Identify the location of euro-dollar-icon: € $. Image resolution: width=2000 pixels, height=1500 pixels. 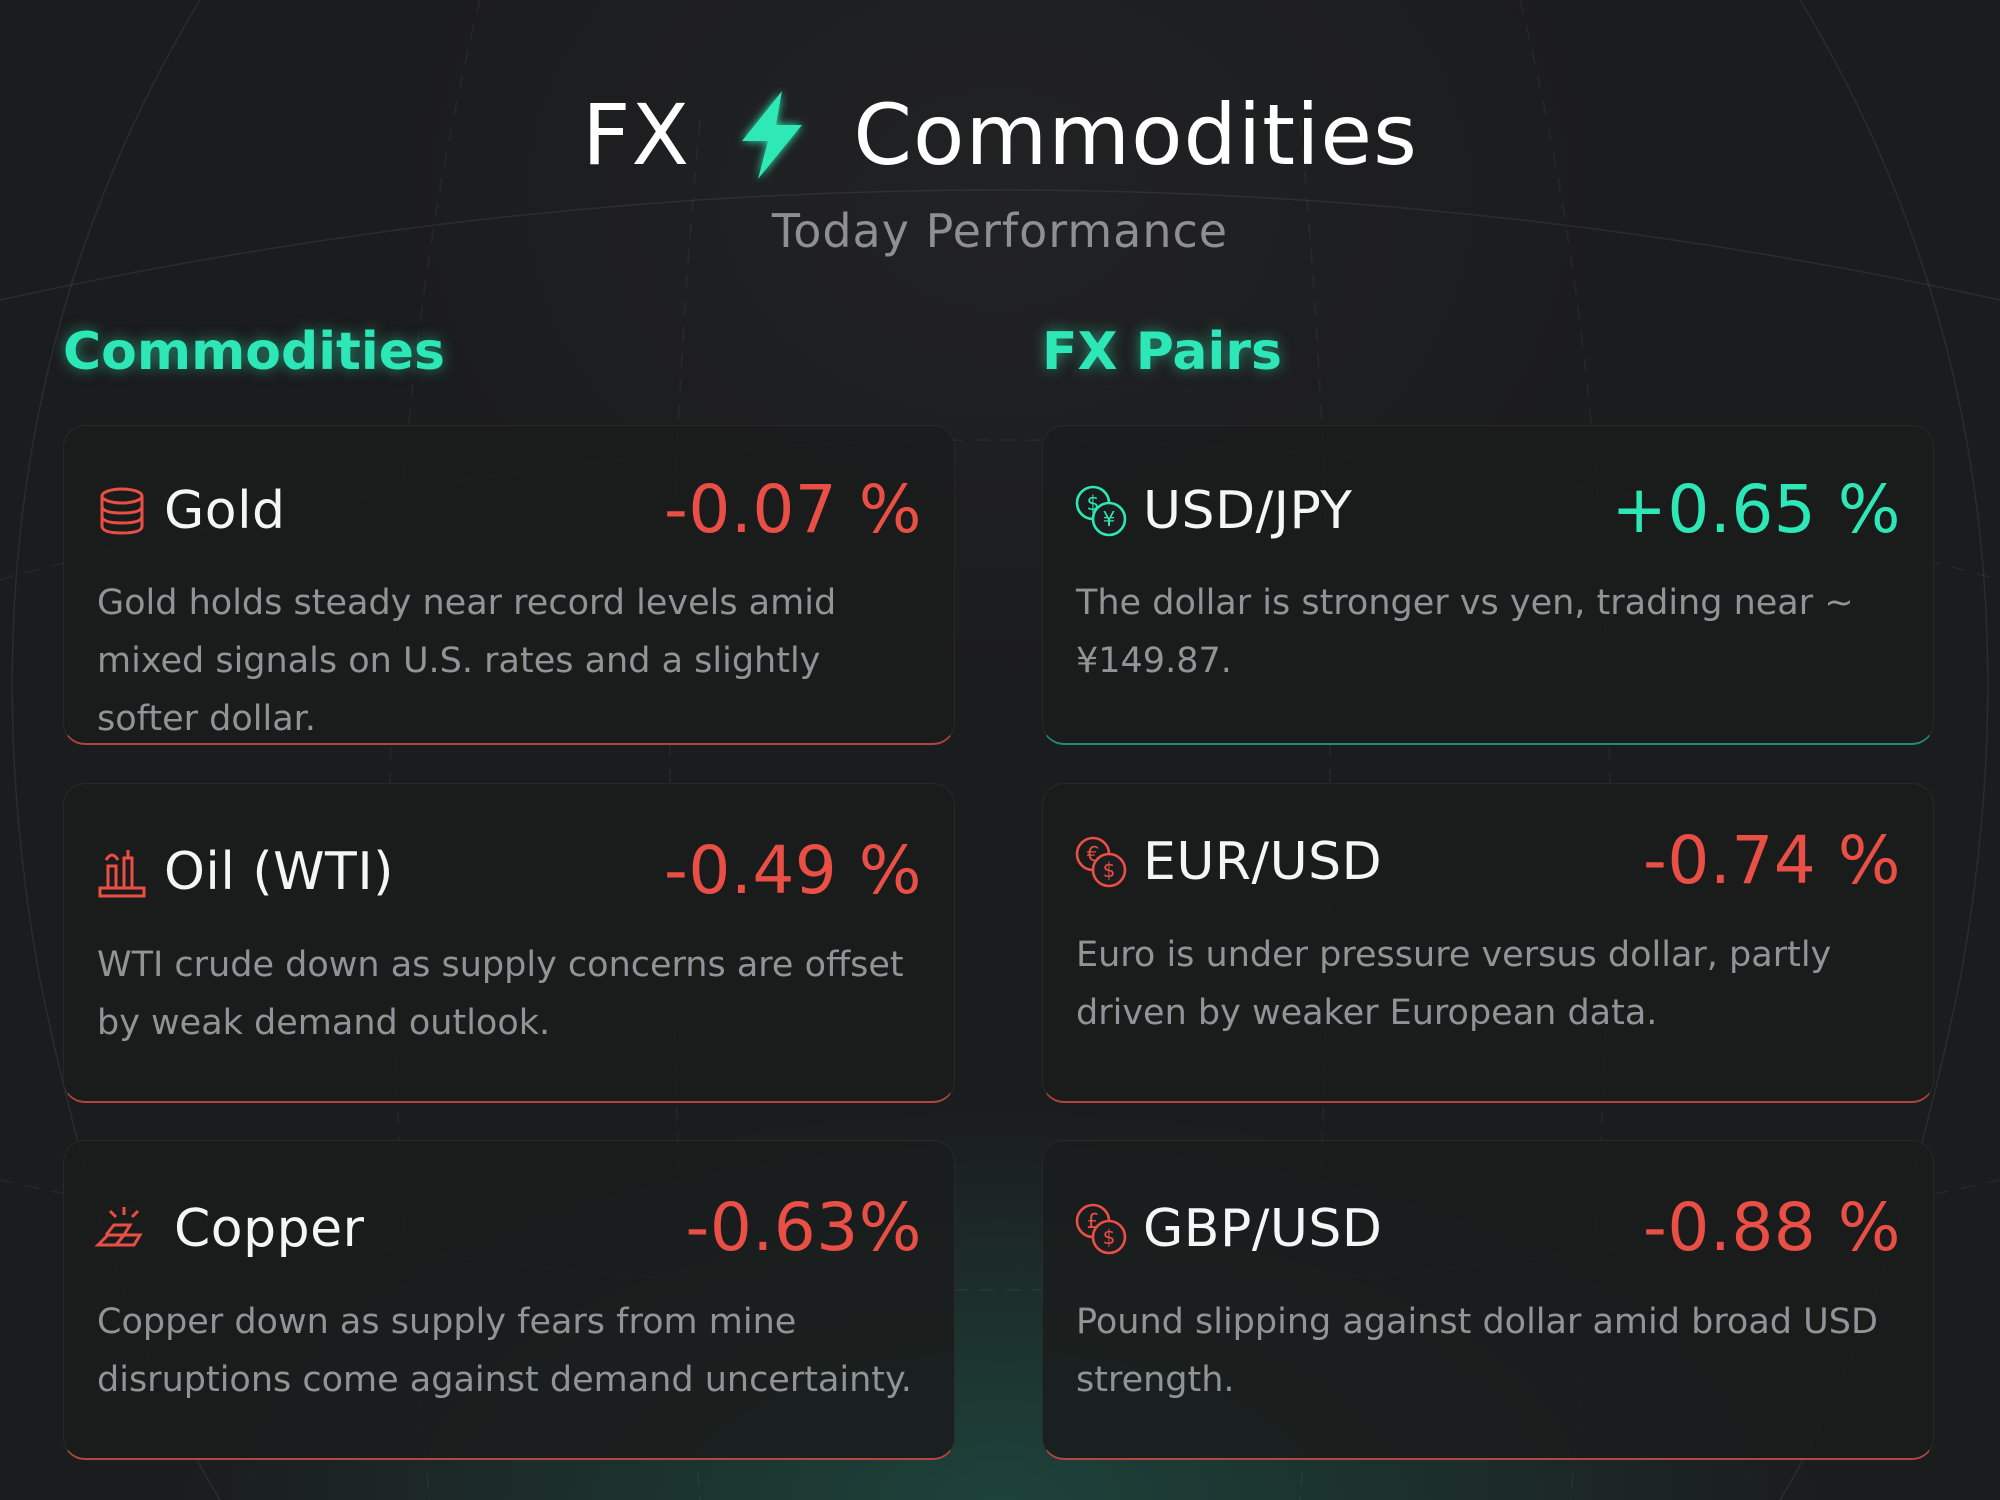
(1101, 862).